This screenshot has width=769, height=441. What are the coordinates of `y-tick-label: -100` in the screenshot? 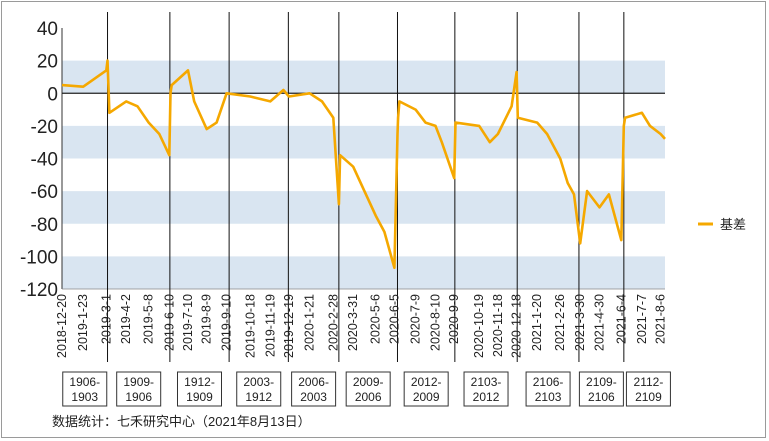 It's located at (39, 257).